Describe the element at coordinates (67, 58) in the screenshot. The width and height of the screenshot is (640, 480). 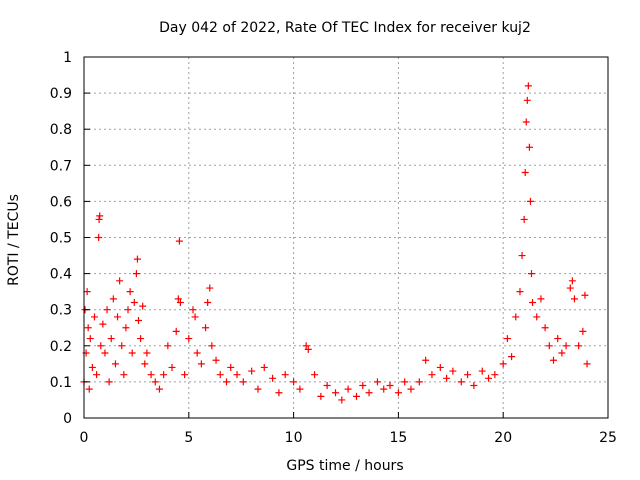
I see `y-tick-label: 1` at that location.